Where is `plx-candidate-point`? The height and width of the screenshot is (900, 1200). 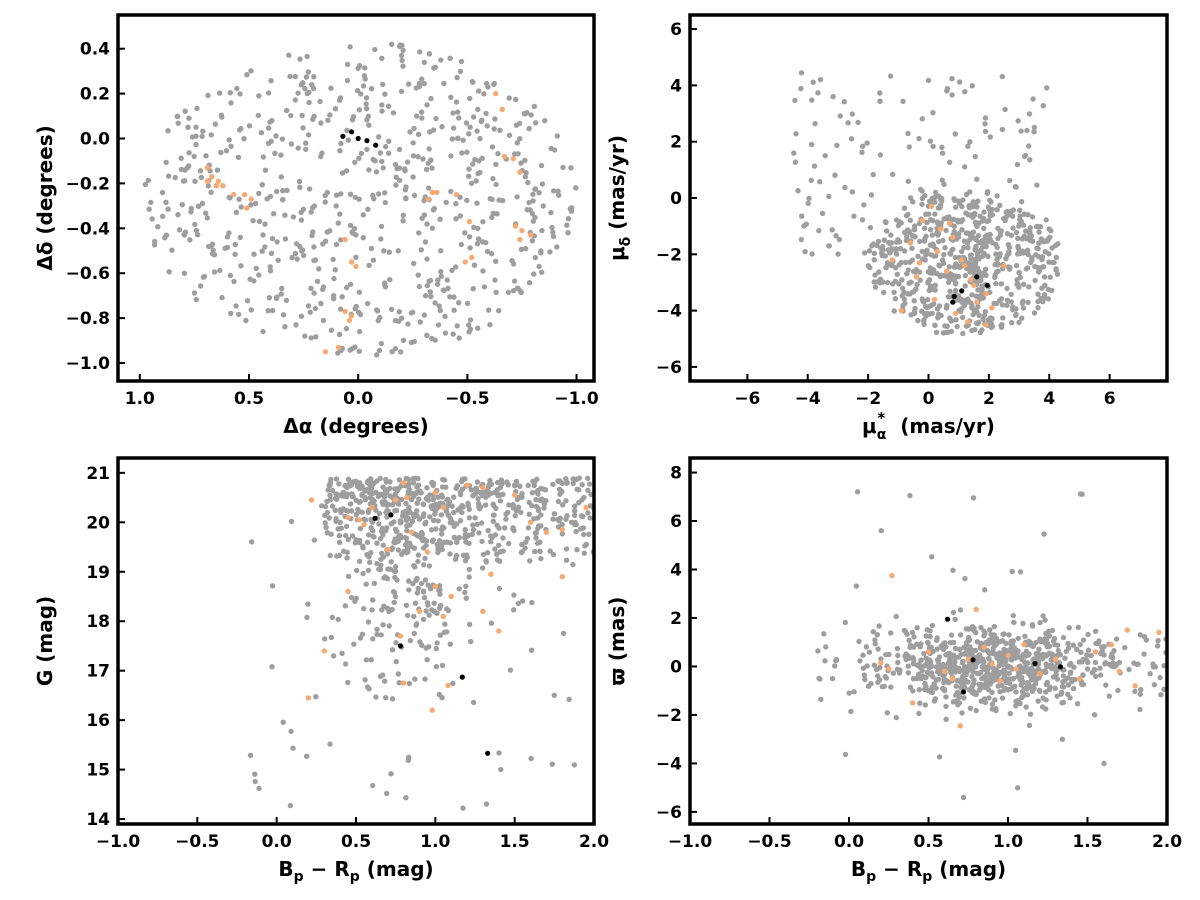 plx-candidate-point is located at coordinates (960, 726).